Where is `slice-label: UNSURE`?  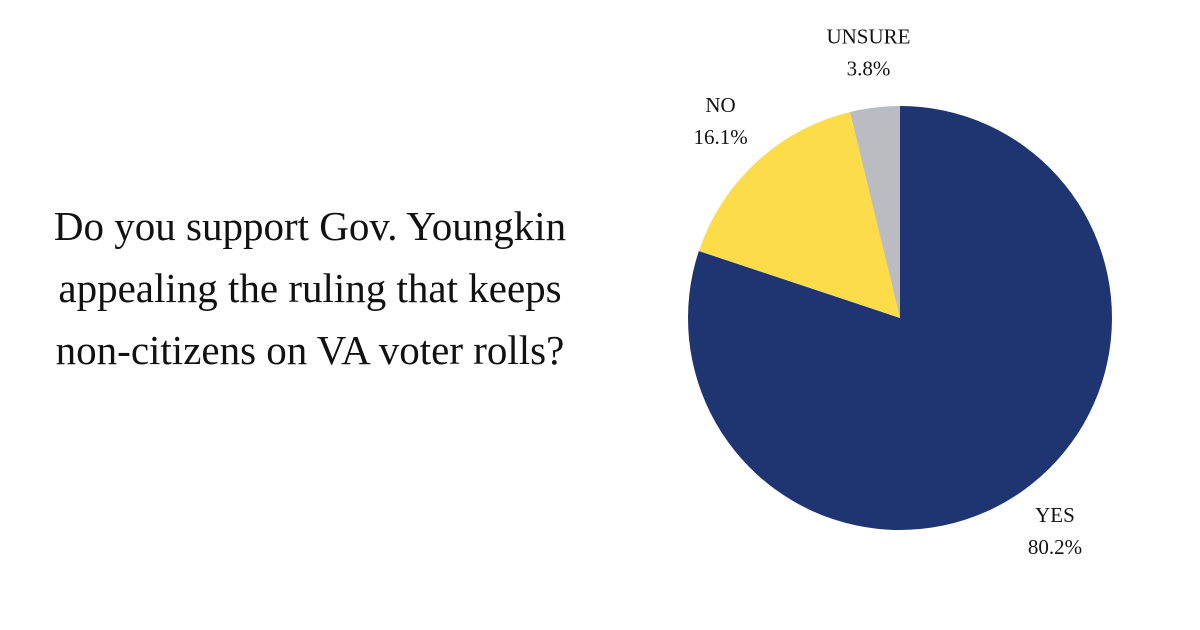 slice-label: UNSURE is located at coordinates (868, 37).